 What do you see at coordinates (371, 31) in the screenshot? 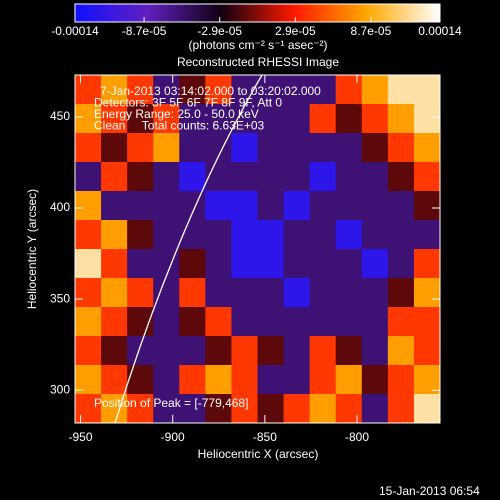
I see `colorbar-tick-label: 8.7e-05` at bounding box center [371, 31].